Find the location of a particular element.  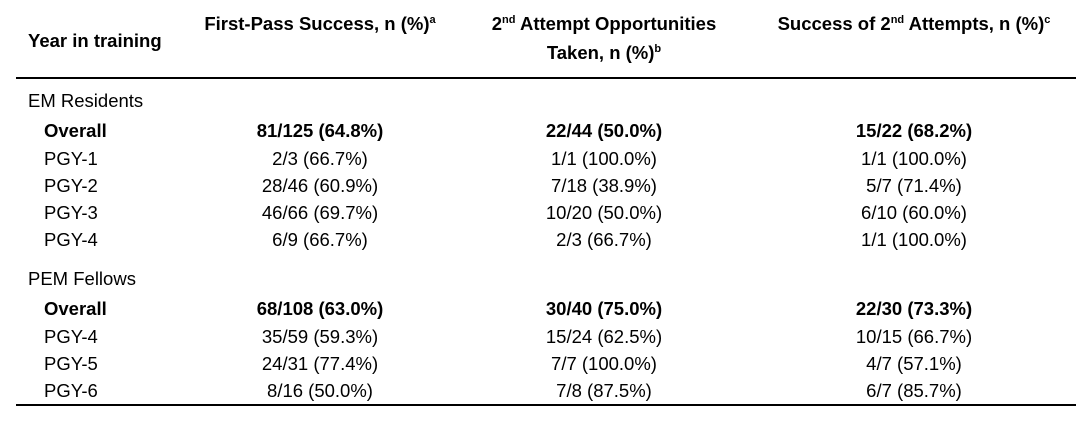

cell-opportunities: 30/40 (75.0%) is located at coordinates (604, 308).